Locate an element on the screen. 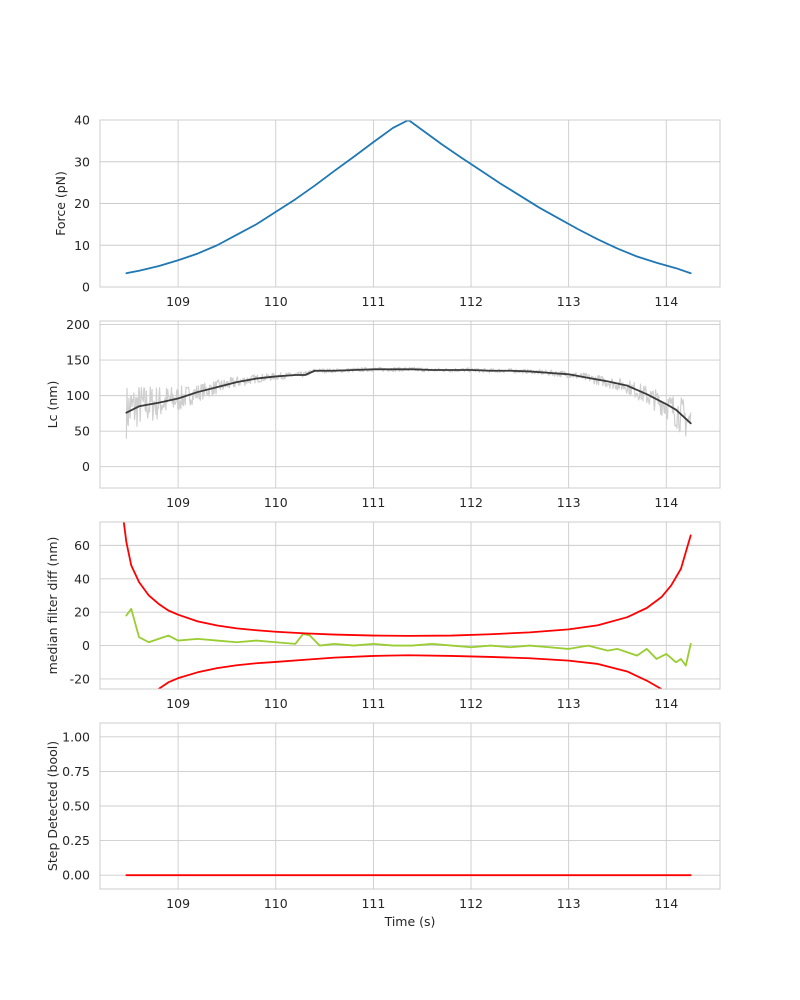 The width and height of the screenshot is (800, 1000). y-tick-label: 0.75 is located at coordinates (76, 771).